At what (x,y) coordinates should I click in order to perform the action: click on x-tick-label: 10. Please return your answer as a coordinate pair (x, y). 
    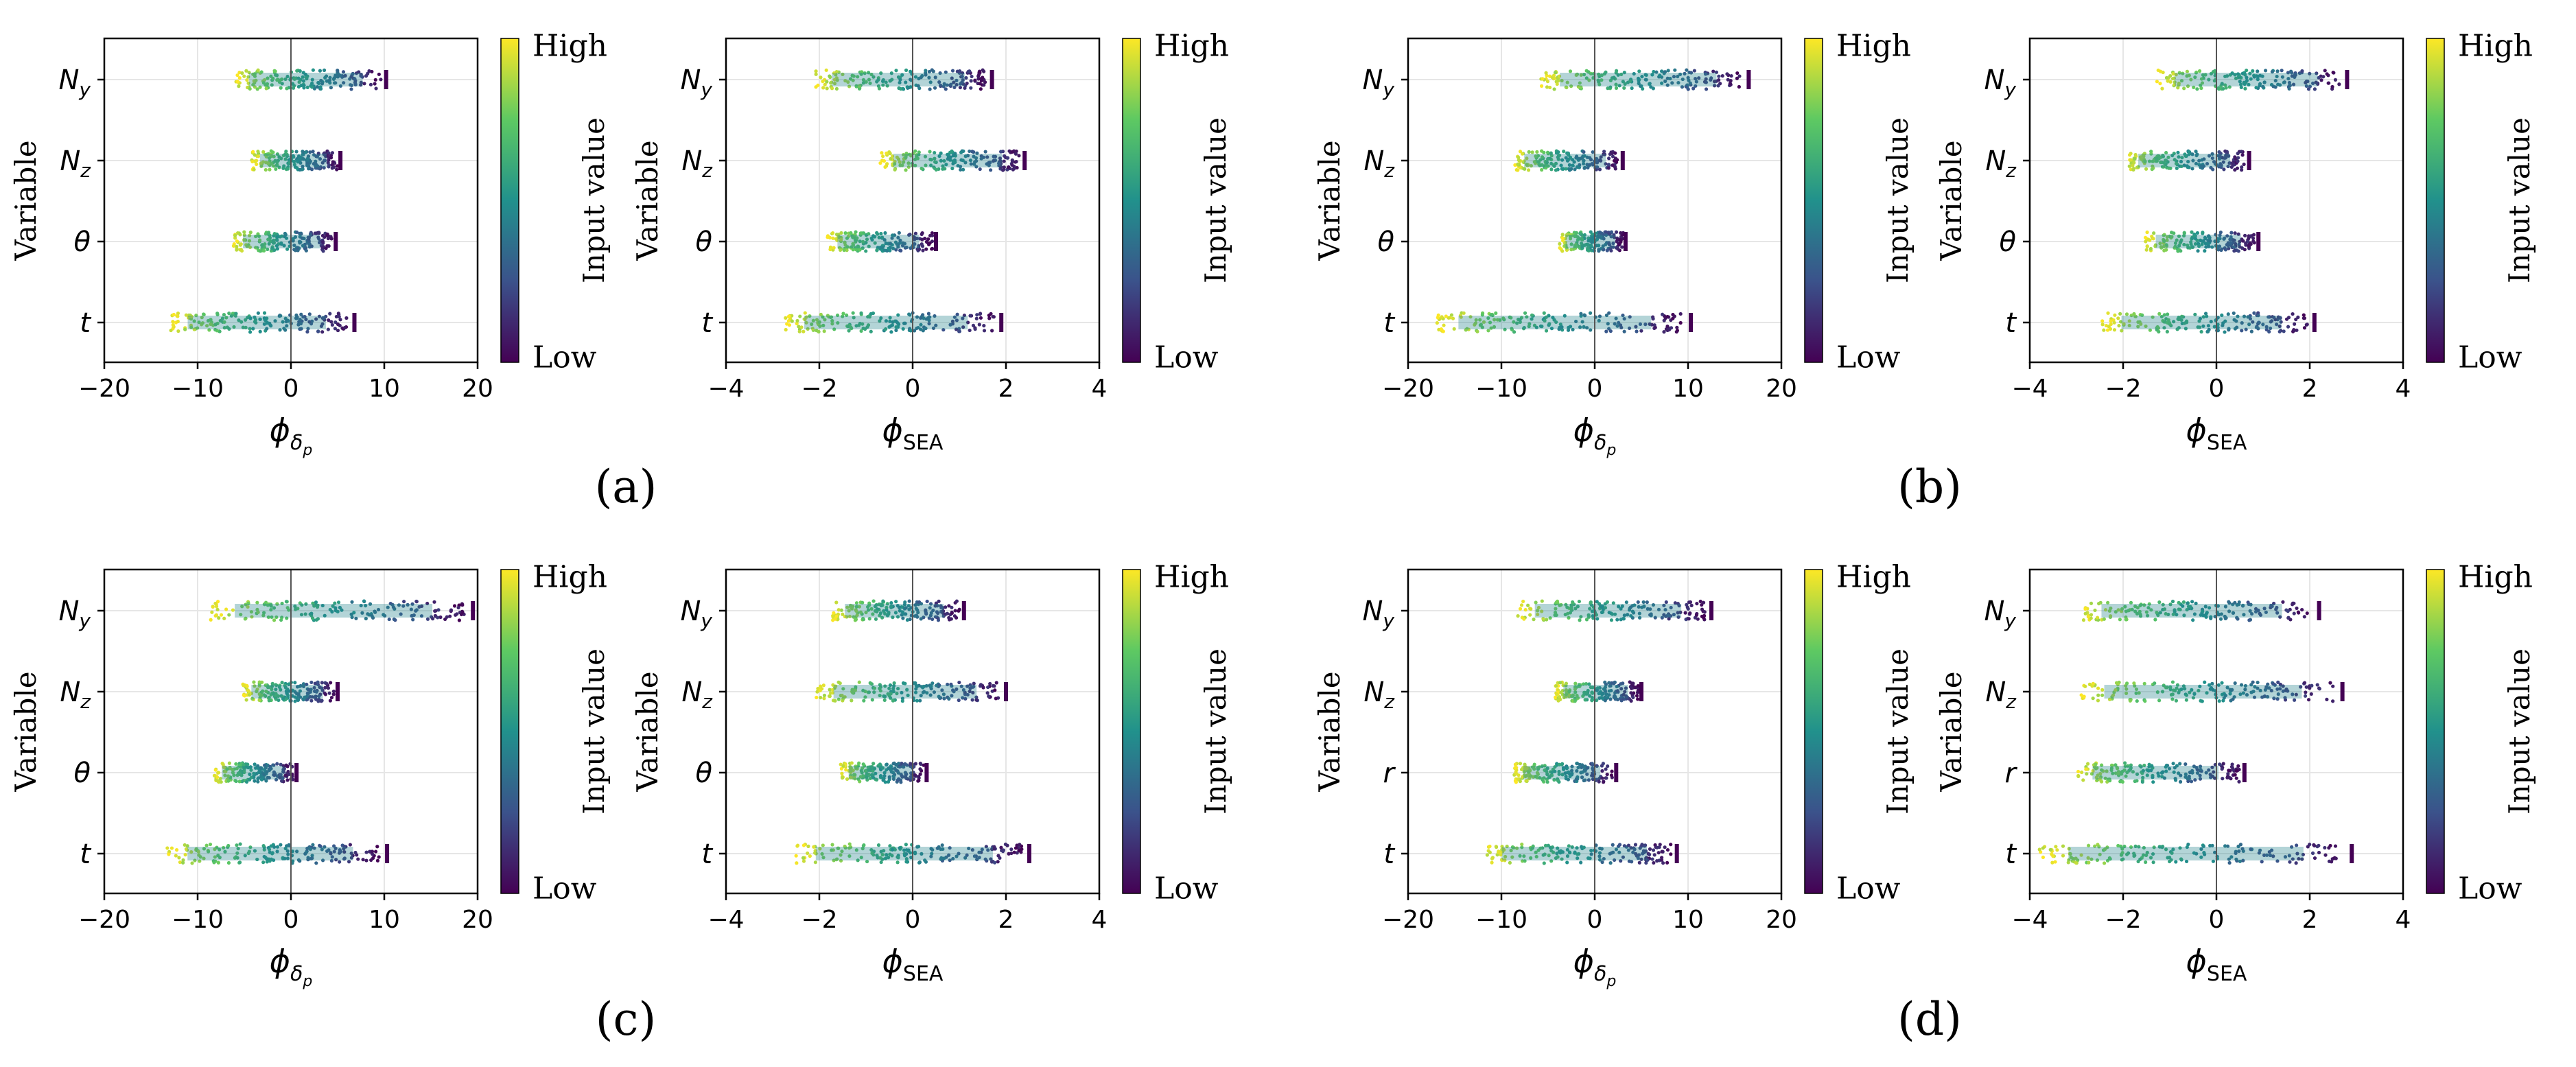
    Looking at the image, I should click on (384, 920).